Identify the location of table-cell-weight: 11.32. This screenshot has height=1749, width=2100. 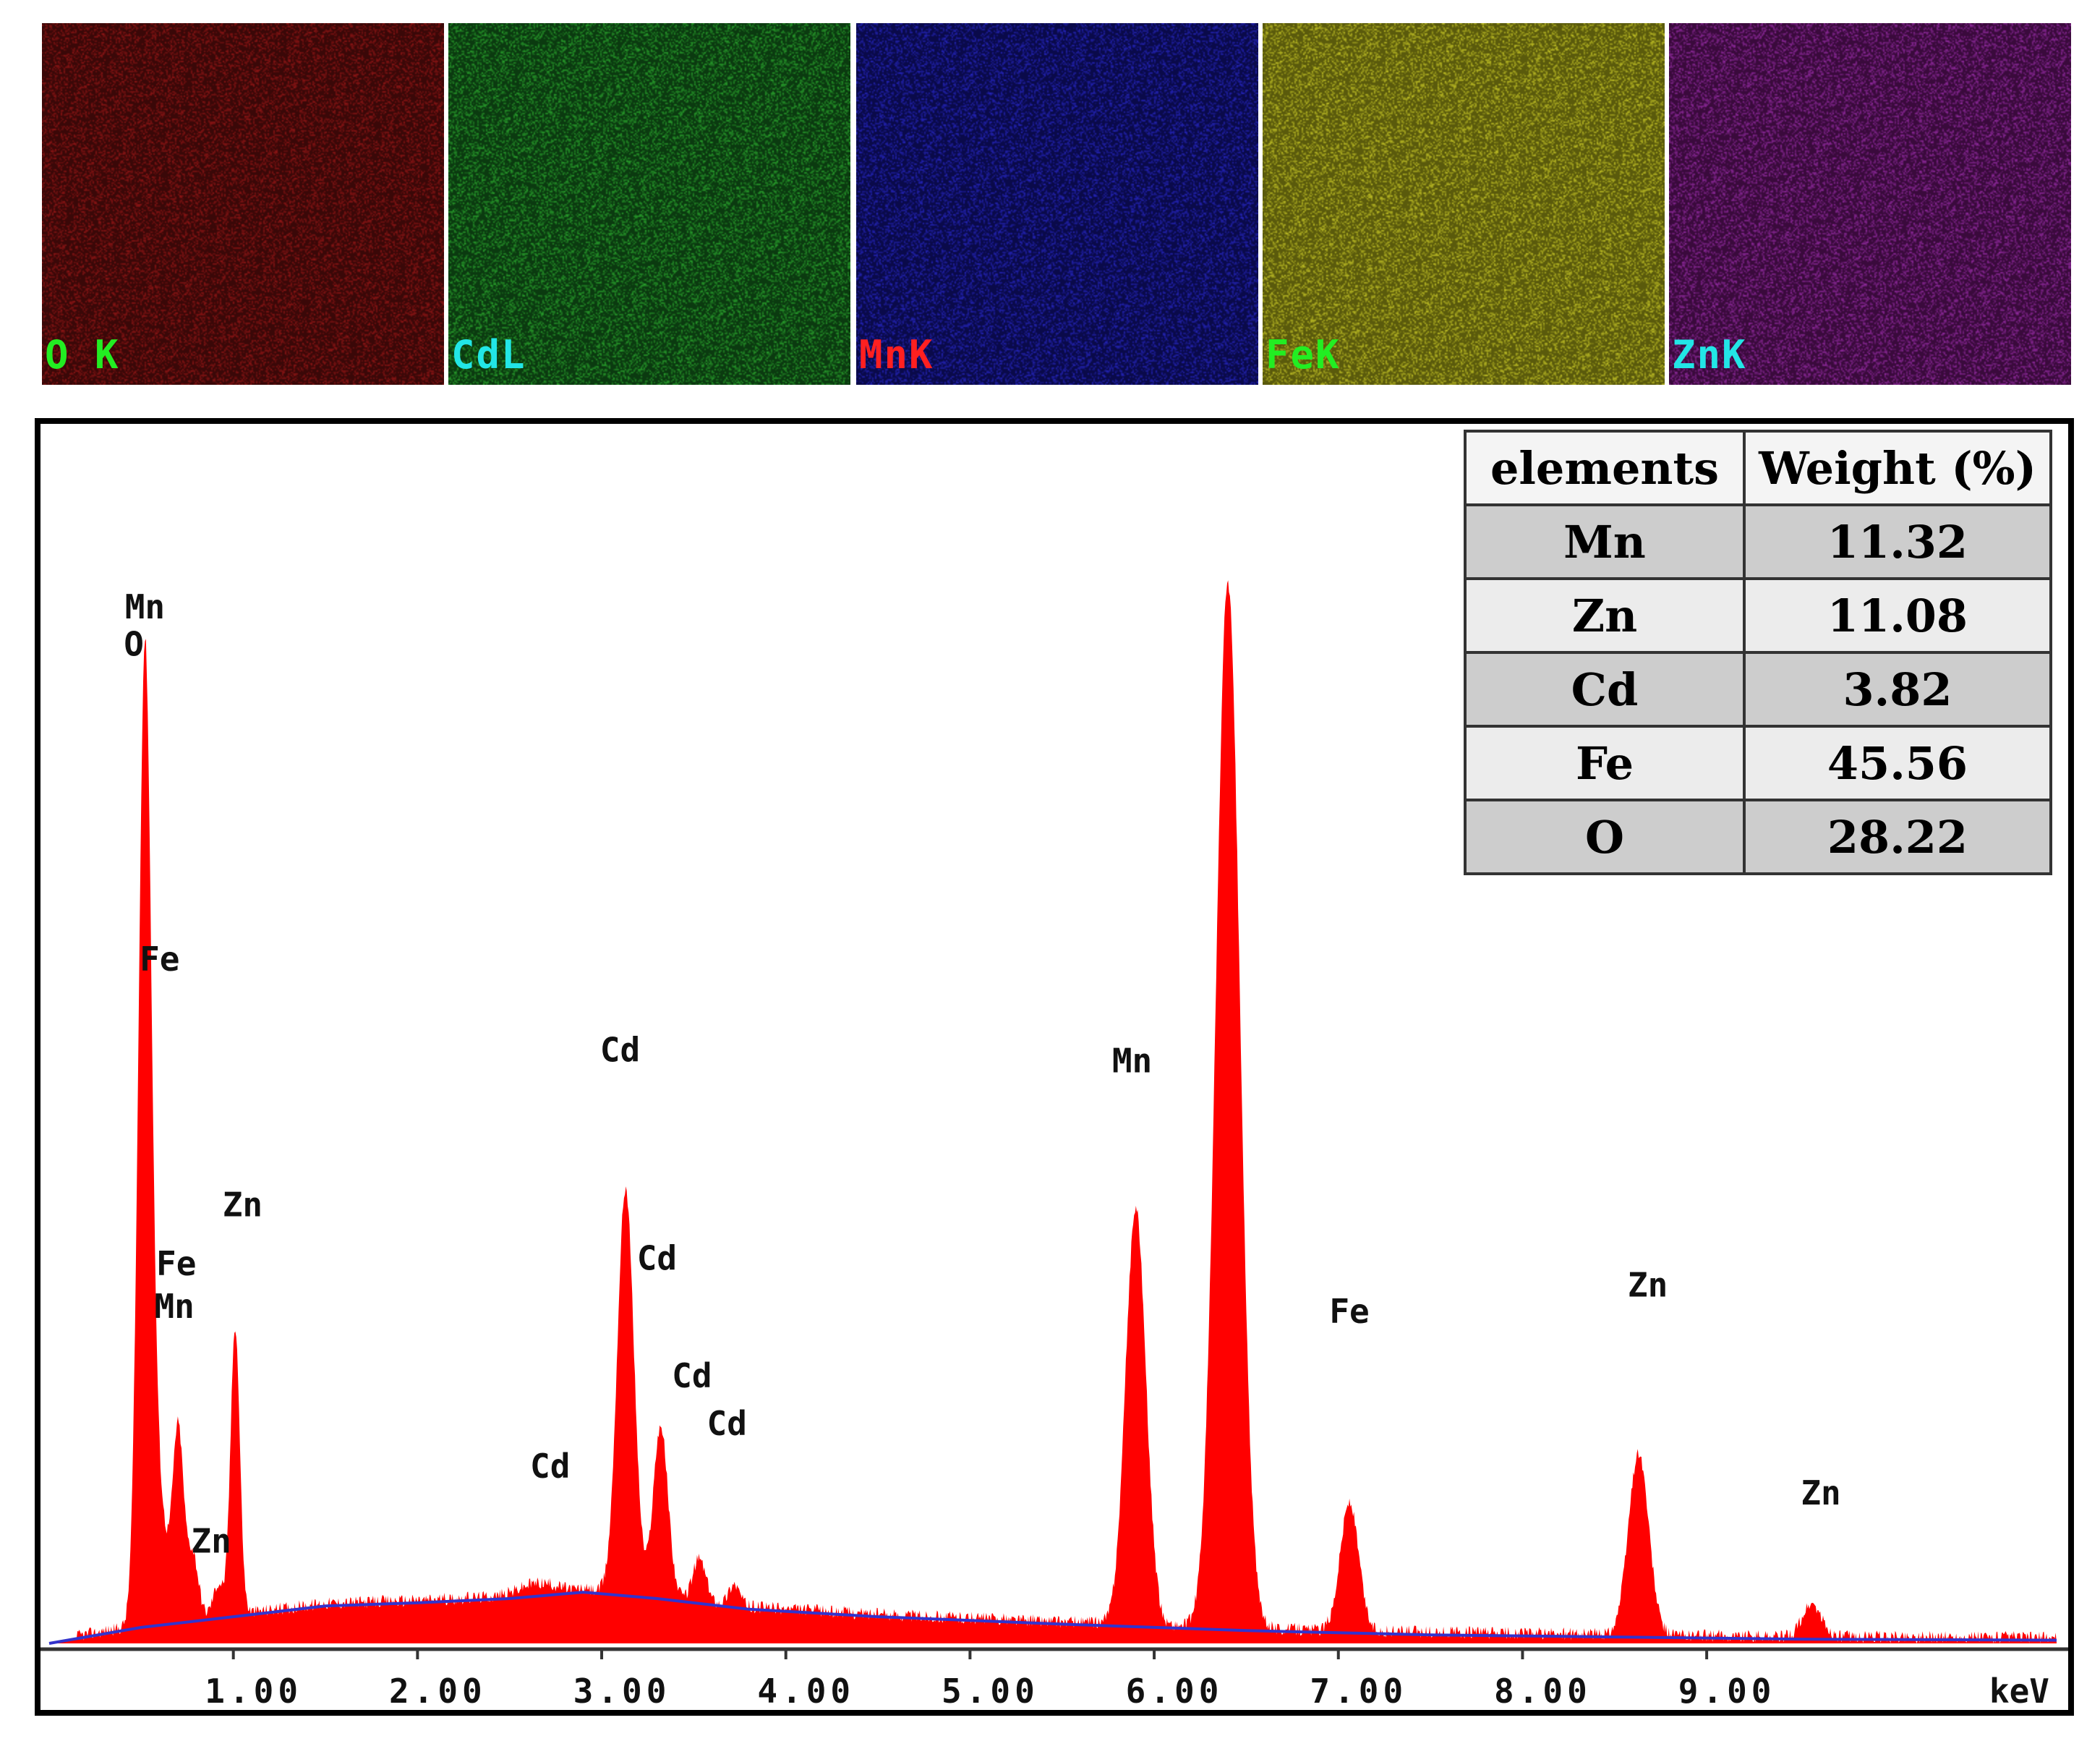
(1897, 541).